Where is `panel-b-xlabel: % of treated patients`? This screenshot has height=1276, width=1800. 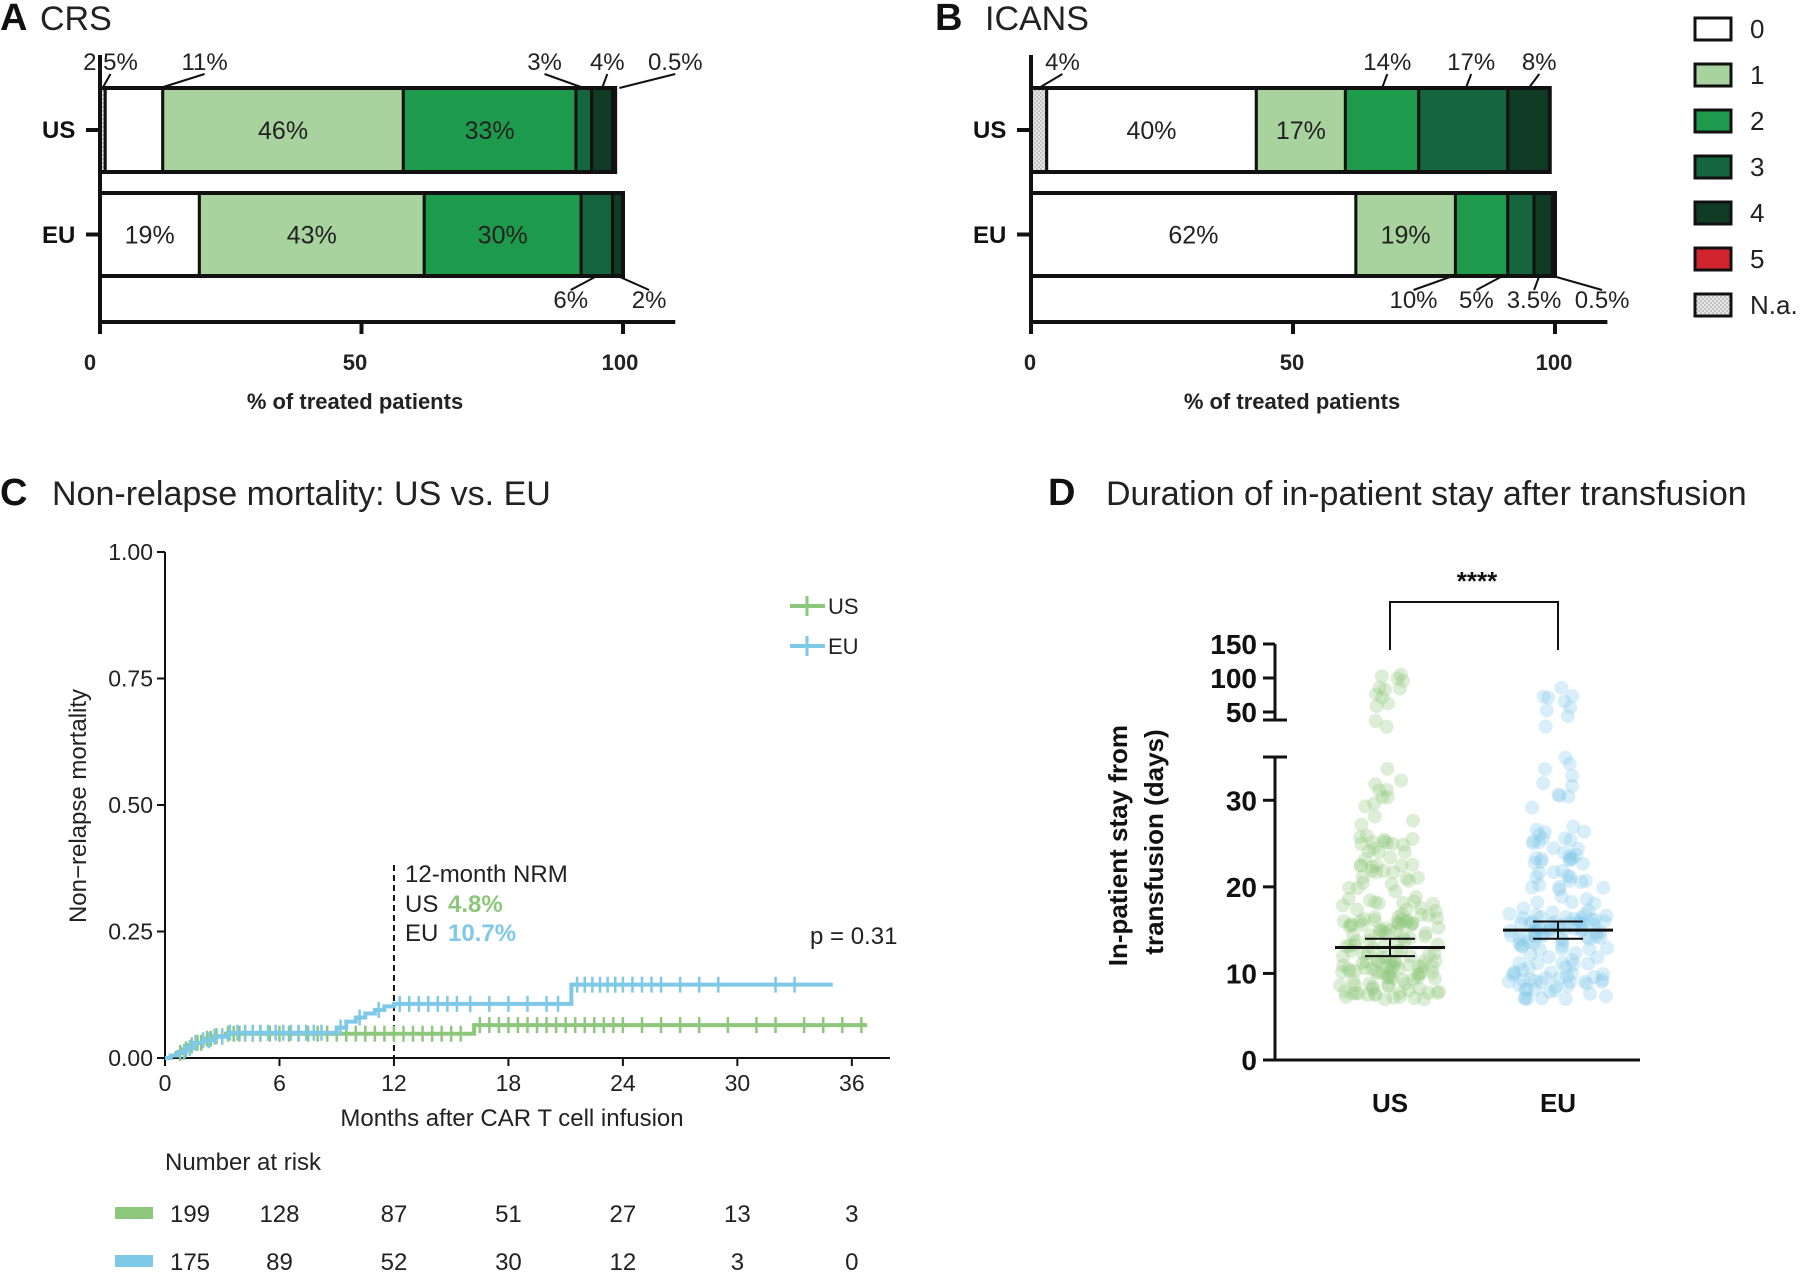
panel-b-xlabel: % of treated patients is located at coordinates (1292, 401).